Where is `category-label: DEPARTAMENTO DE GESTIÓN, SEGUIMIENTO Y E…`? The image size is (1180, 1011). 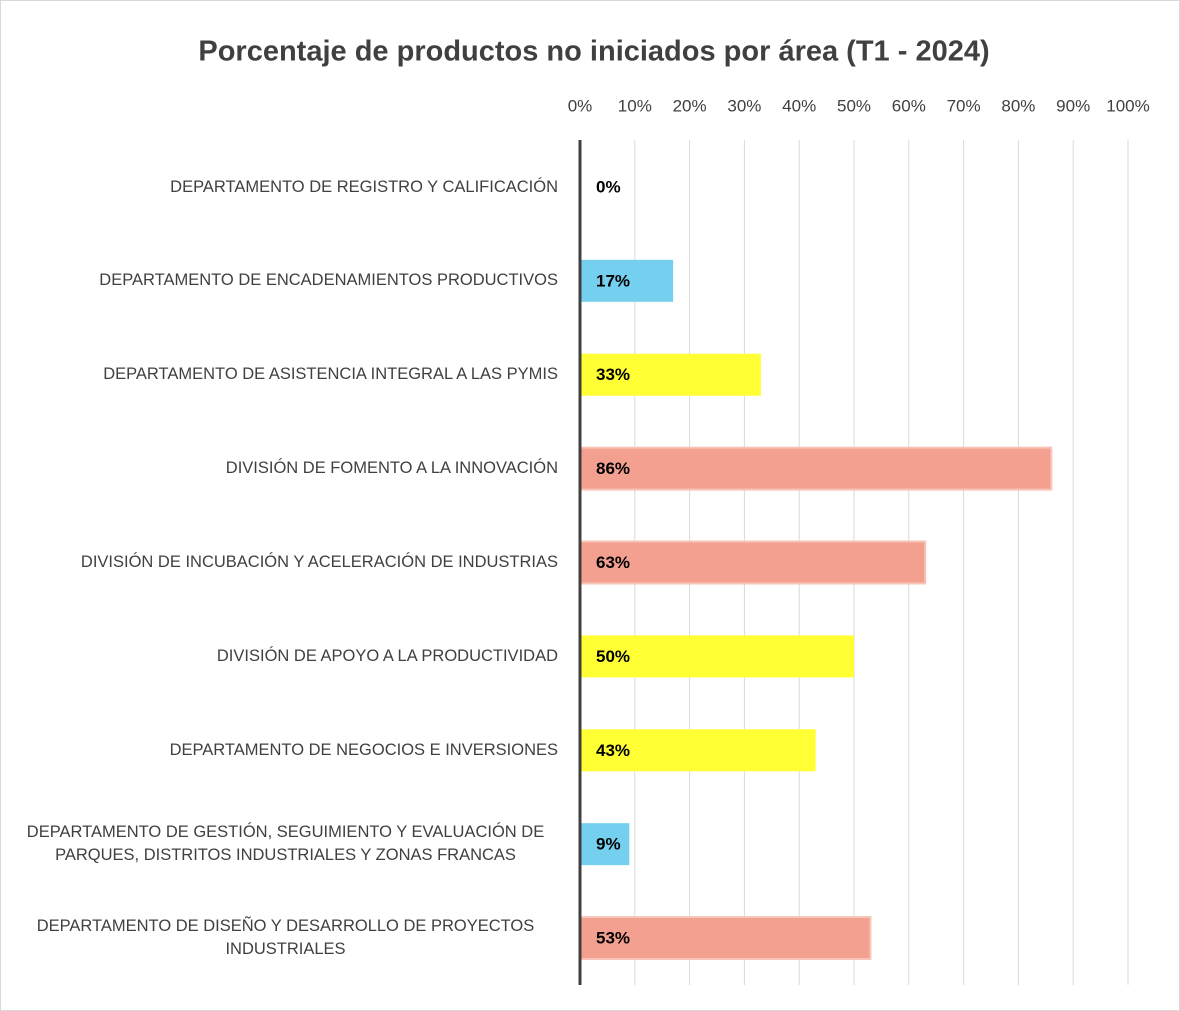
category-label: DEPARTAMENTO DE GESTIÓN, SEGUIMIENTO Y E… is located at coordinates (285, 844).